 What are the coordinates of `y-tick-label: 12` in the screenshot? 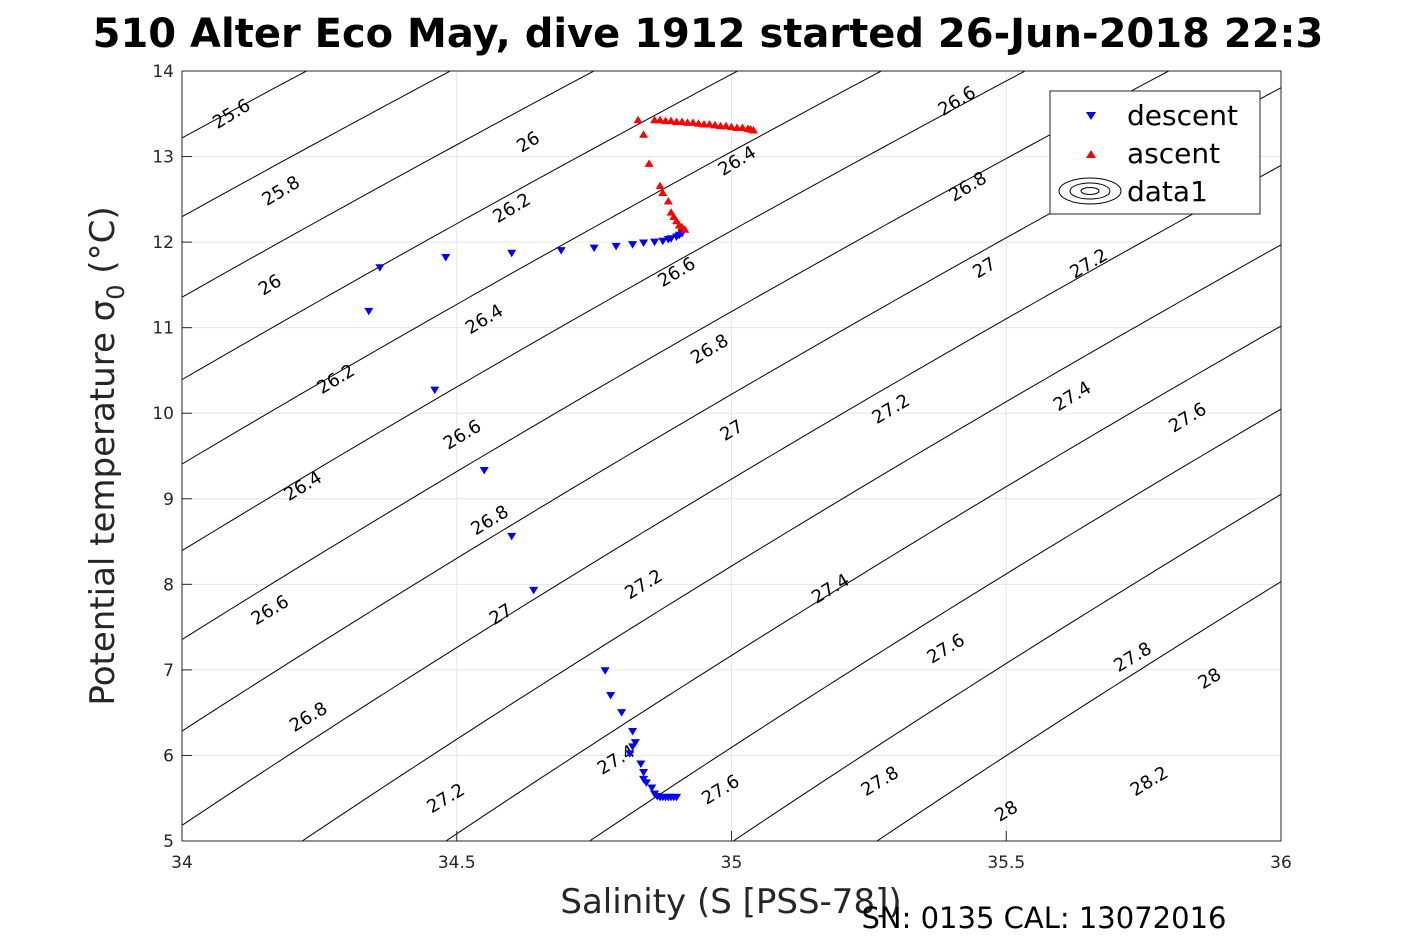 It's located at (163, 243).